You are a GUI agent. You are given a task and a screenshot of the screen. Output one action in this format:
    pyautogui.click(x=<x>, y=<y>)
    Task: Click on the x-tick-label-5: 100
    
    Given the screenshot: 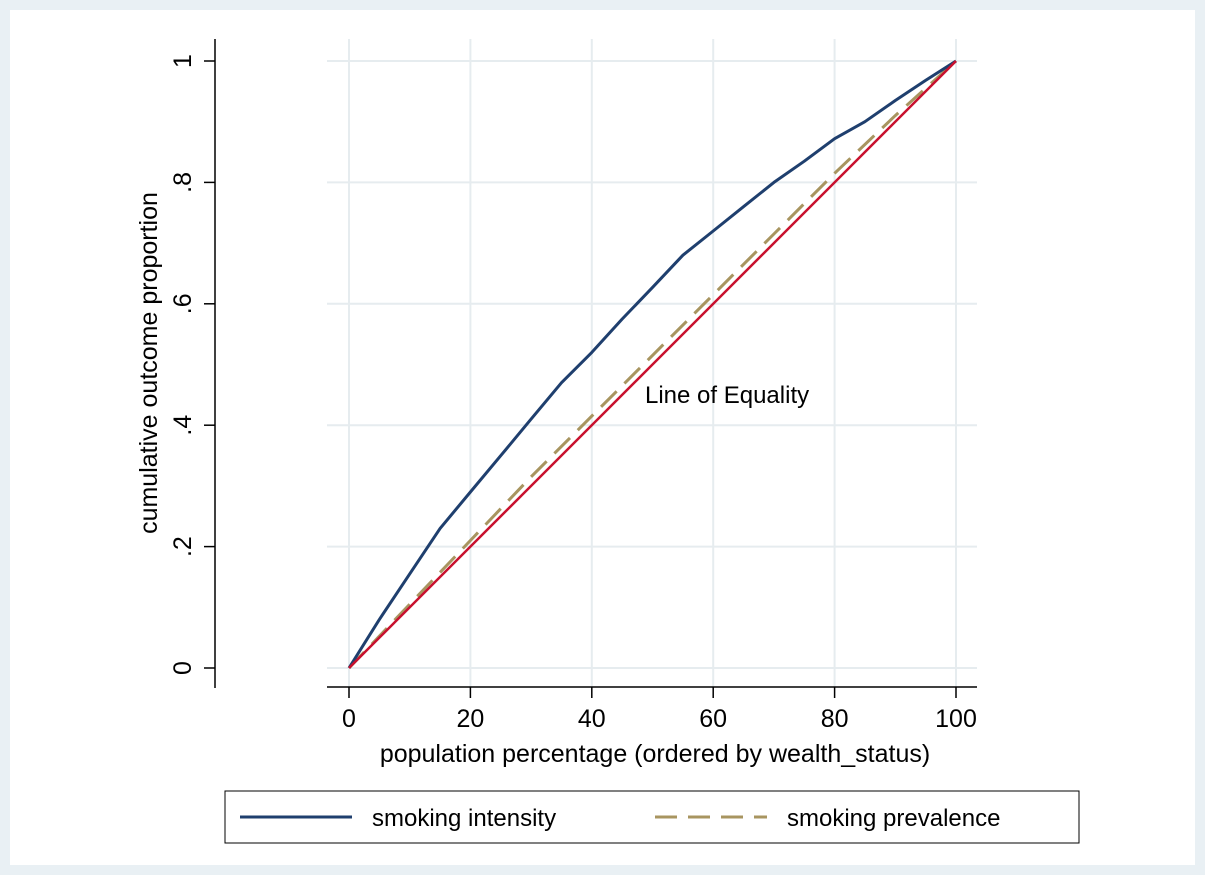 What is the action you would take?
    pyautogui.click(x=956, y=719)
    